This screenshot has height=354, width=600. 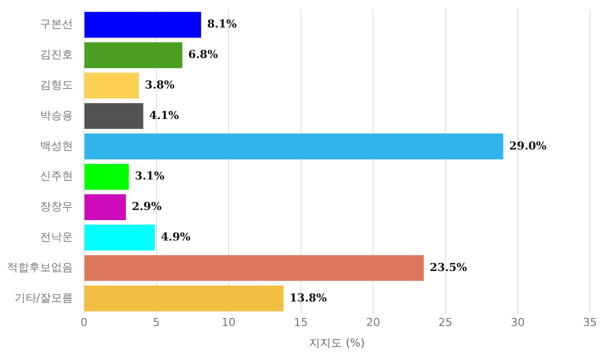 What do you see at coordinates (373, 323) in the screenshot?
I see `x-tick-label: 20` at bounding box center [373, 323].